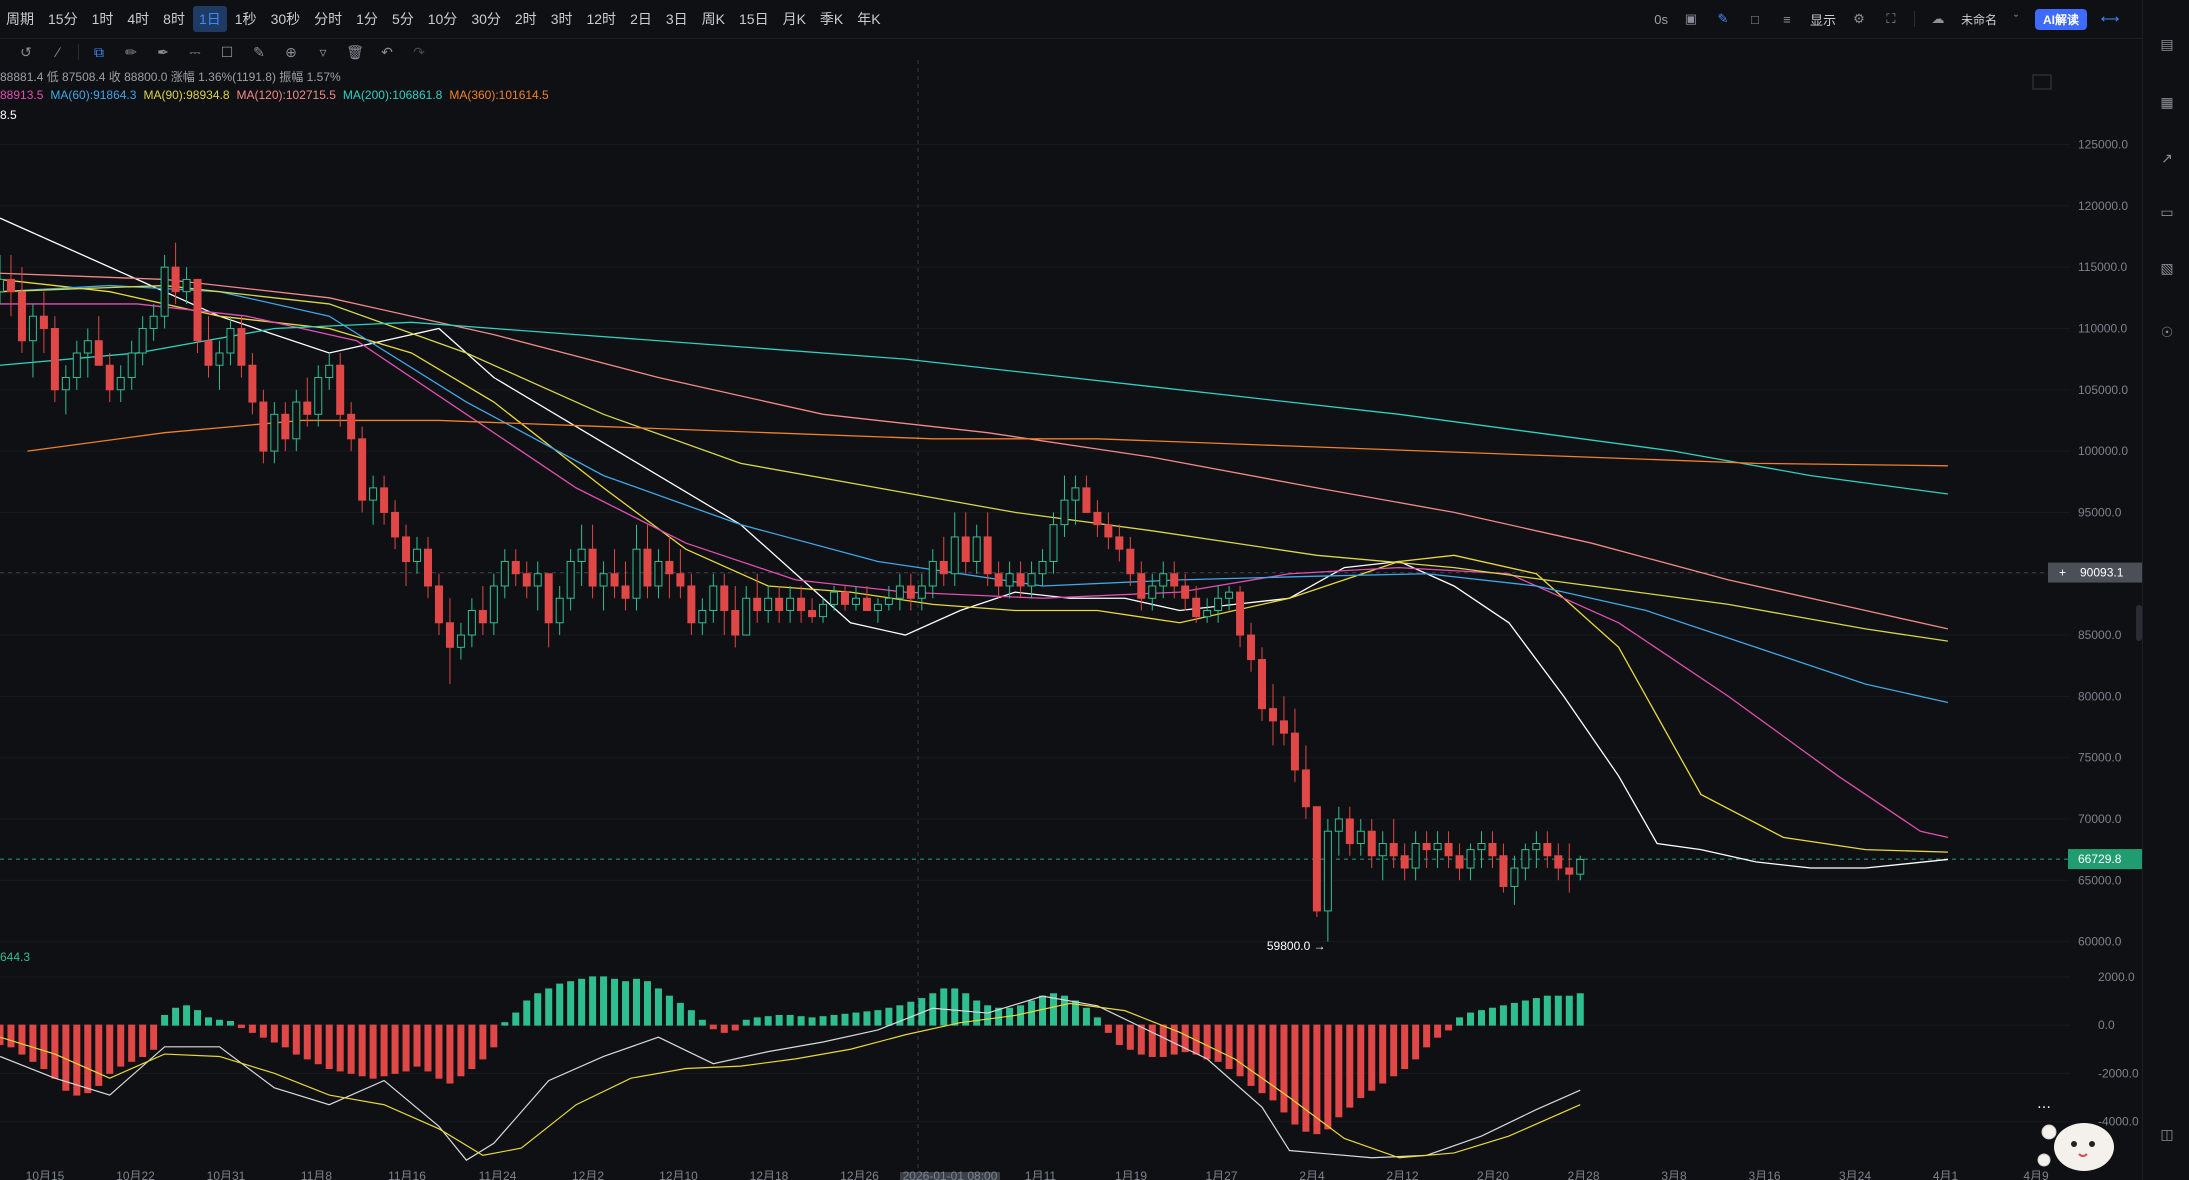 Image resolution: width=2189 pixels, height=1180 pixels. I want to click on period-tab: 周期, so click(20, 19).